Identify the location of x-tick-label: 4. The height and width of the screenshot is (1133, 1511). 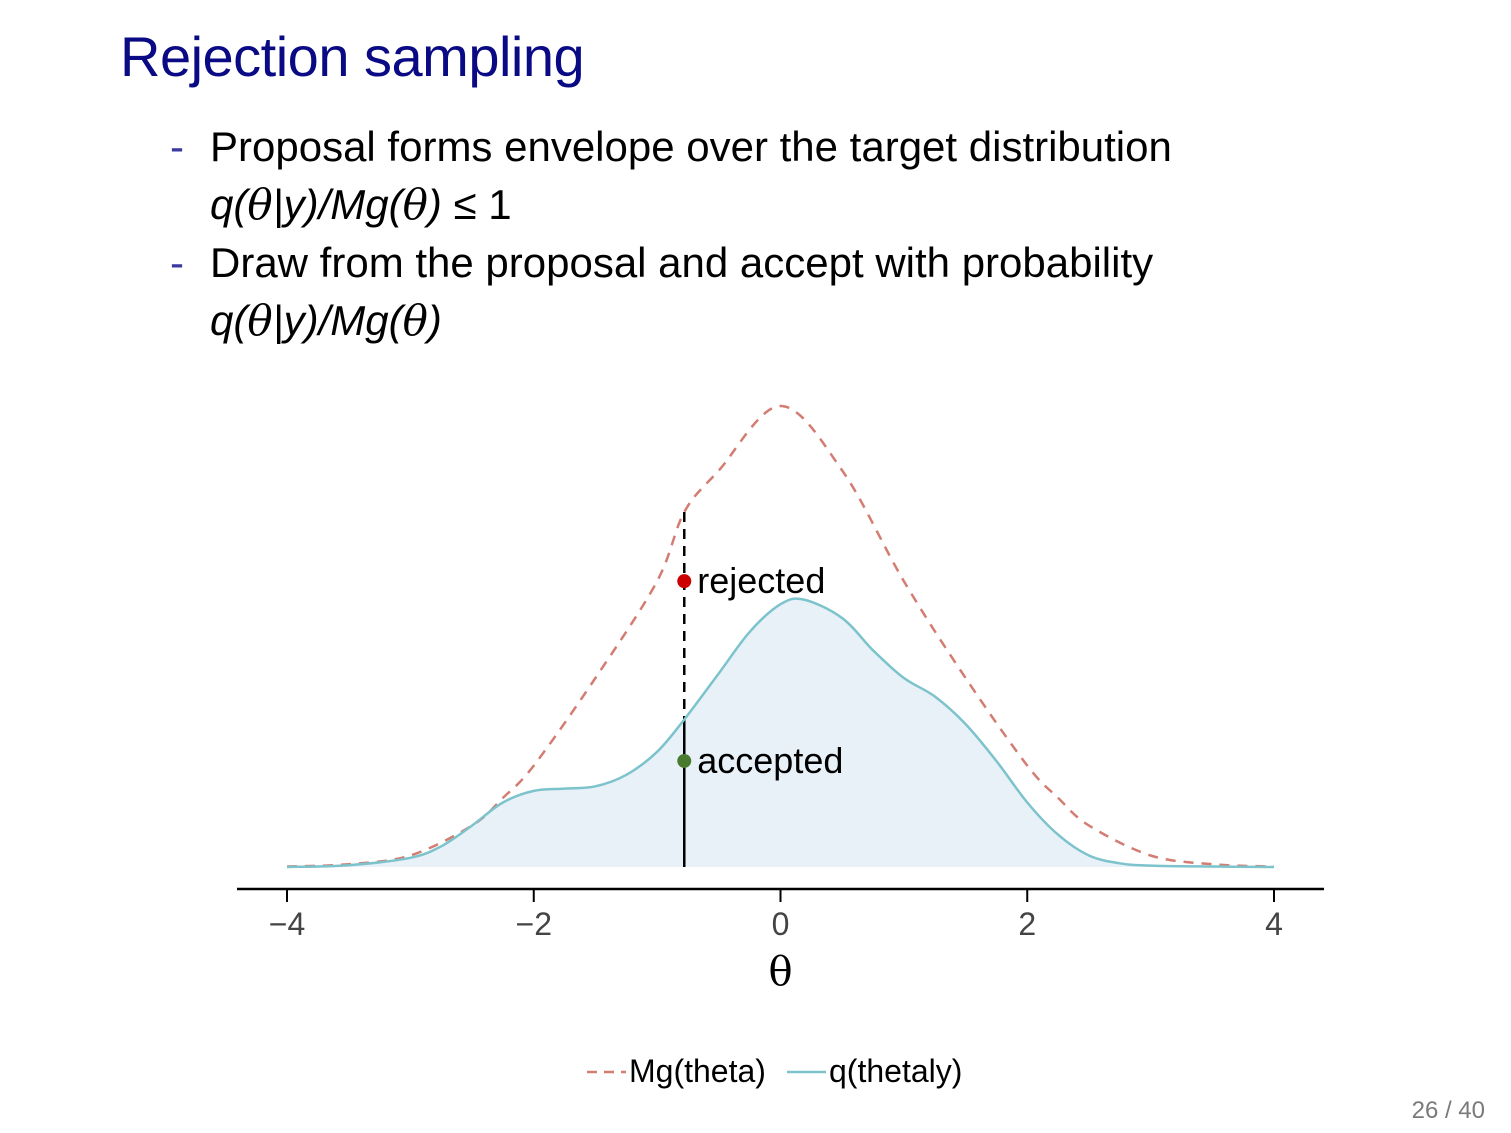
(1274, 924).